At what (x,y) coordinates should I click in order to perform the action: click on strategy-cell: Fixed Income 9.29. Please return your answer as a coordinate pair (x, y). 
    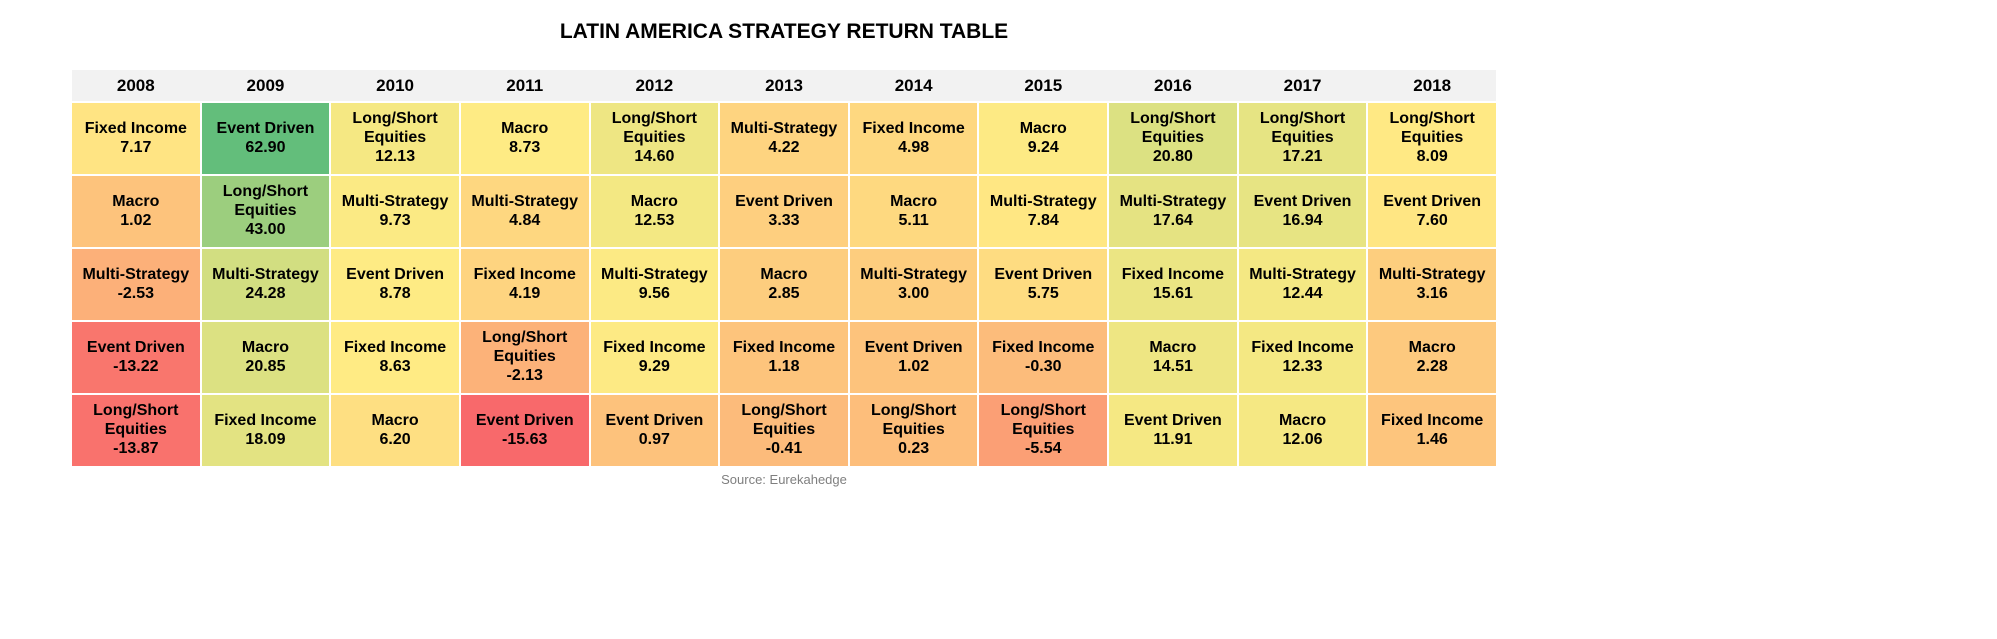
    Looking at the image, I should click on (654, 357).